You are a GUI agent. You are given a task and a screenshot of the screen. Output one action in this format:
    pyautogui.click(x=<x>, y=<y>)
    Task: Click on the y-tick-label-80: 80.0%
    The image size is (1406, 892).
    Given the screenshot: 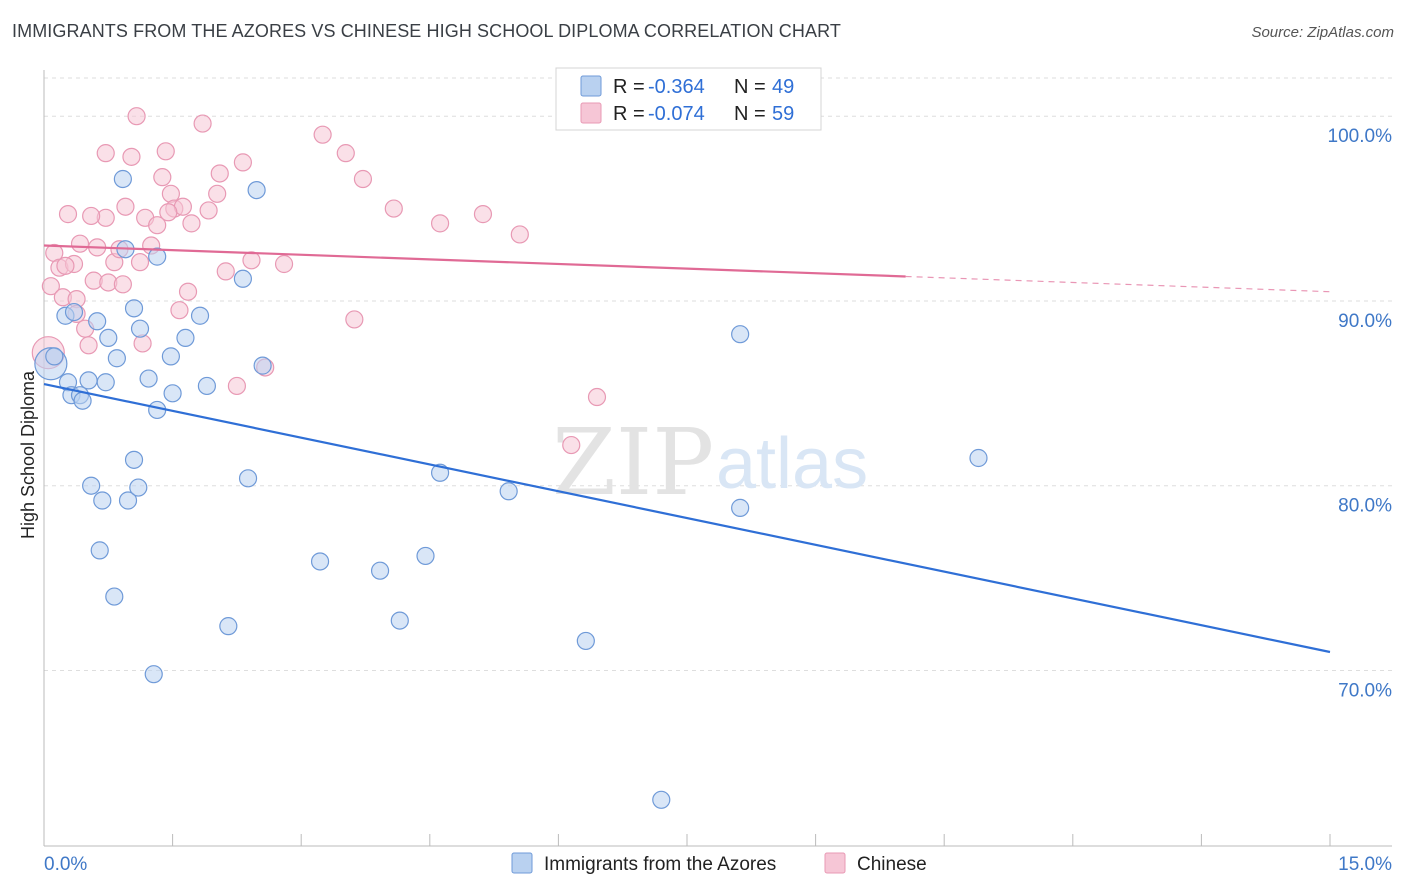 What is the action you would take?
    pyautogui.click(x=1365, y=506)
    